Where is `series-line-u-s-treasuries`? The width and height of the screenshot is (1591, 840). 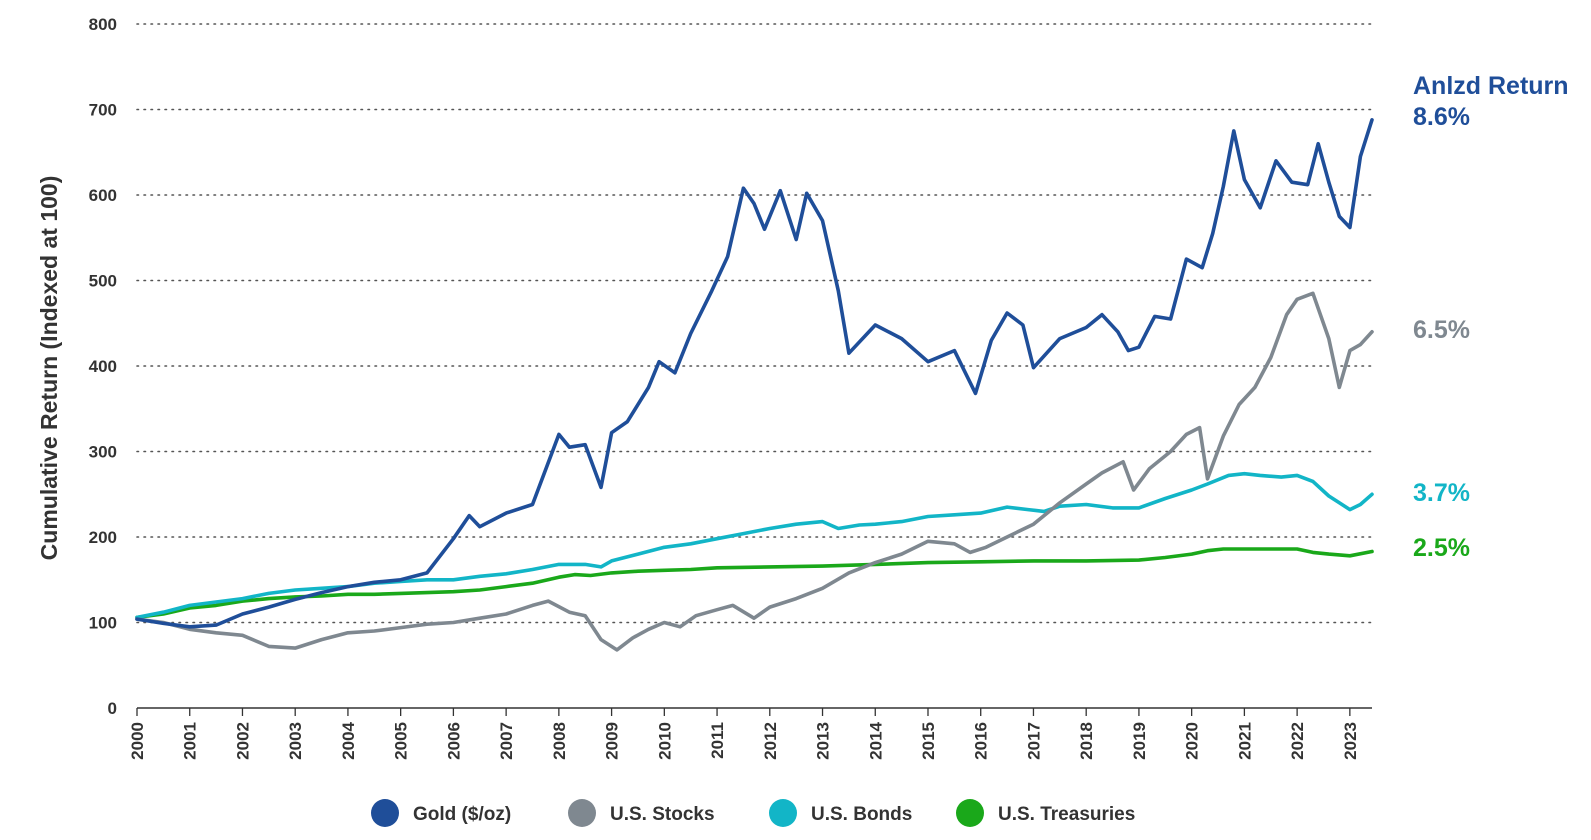
series-line-u-s-treasuries is located at coordinates (754, 583).